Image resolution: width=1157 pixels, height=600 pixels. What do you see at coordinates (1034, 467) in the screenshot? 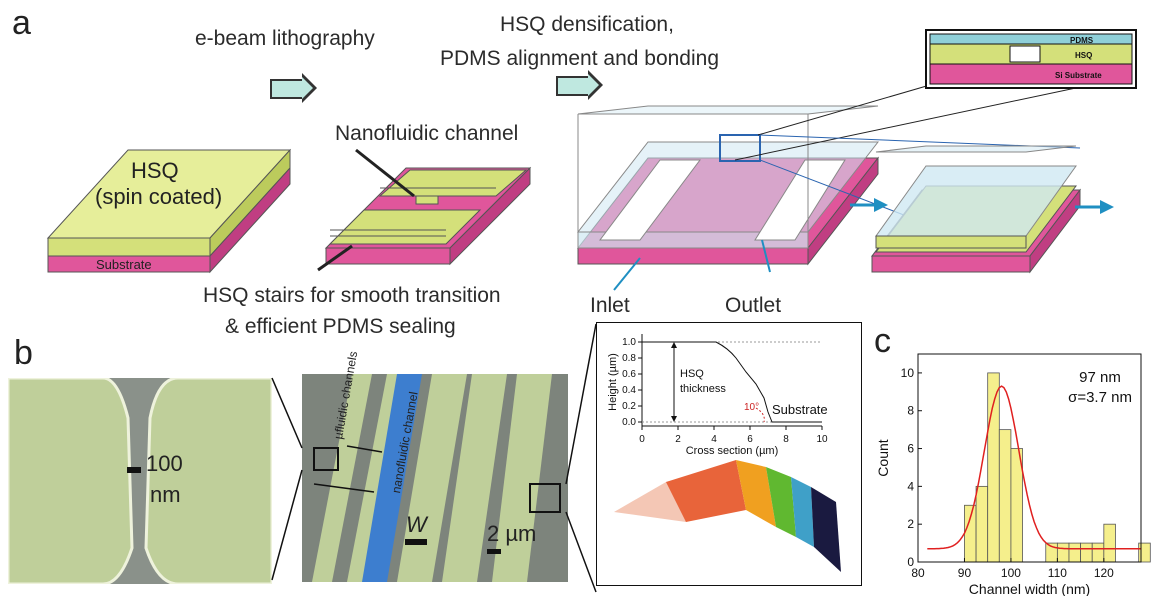
I see `gaussian-fit-line` at bounding box center [1034, 467].